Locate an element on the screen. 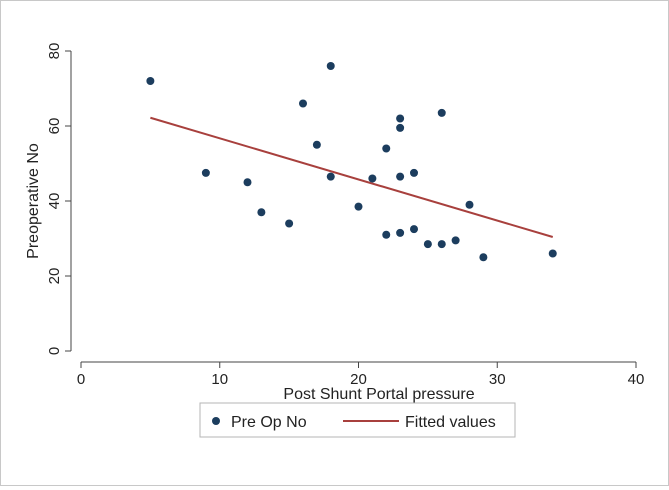 The height and width of the screenshot is (490, 669). y-axis-label: Preoperative No is located at coordinates (33, 201).